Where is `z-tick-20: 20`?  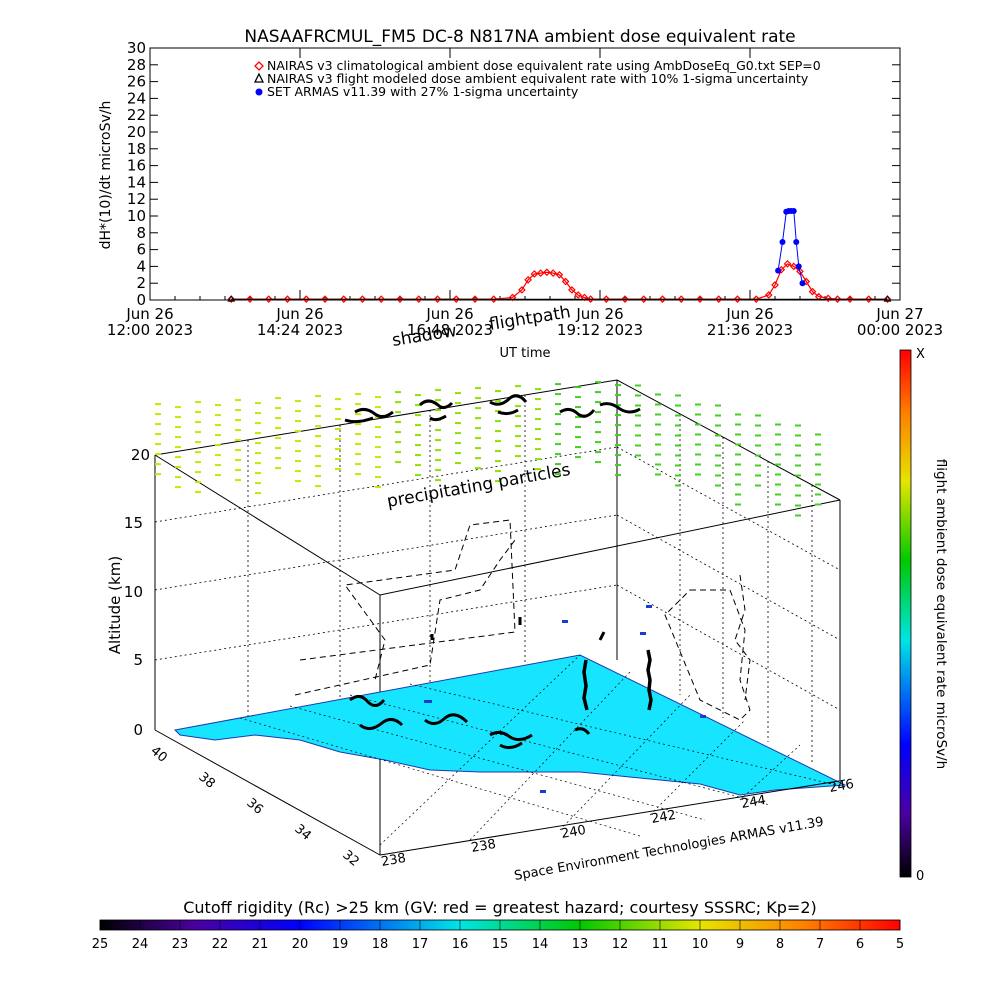 z-tick-20: 20 is located at coordinates (140, 455).